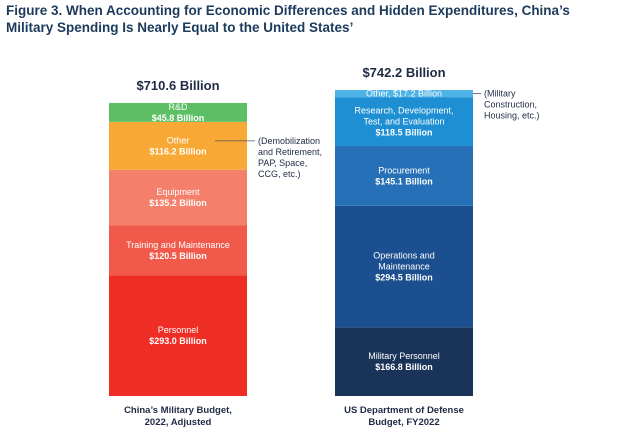 The width and height of the screenshot is (624, 432). I want to click on segment-label: Other, $17.2 Billion, so click(404, 94).